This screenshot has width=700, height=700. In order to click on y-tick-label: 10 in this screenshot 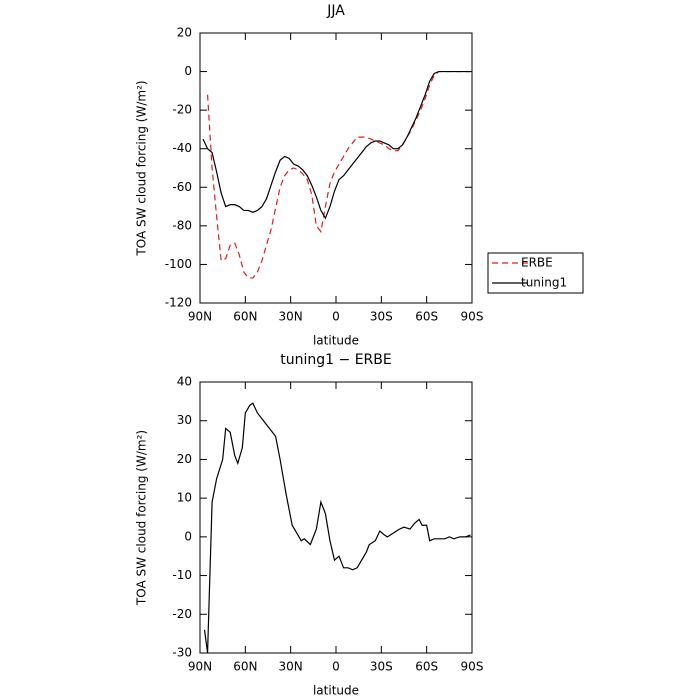, I will do `click(184, 498)`.